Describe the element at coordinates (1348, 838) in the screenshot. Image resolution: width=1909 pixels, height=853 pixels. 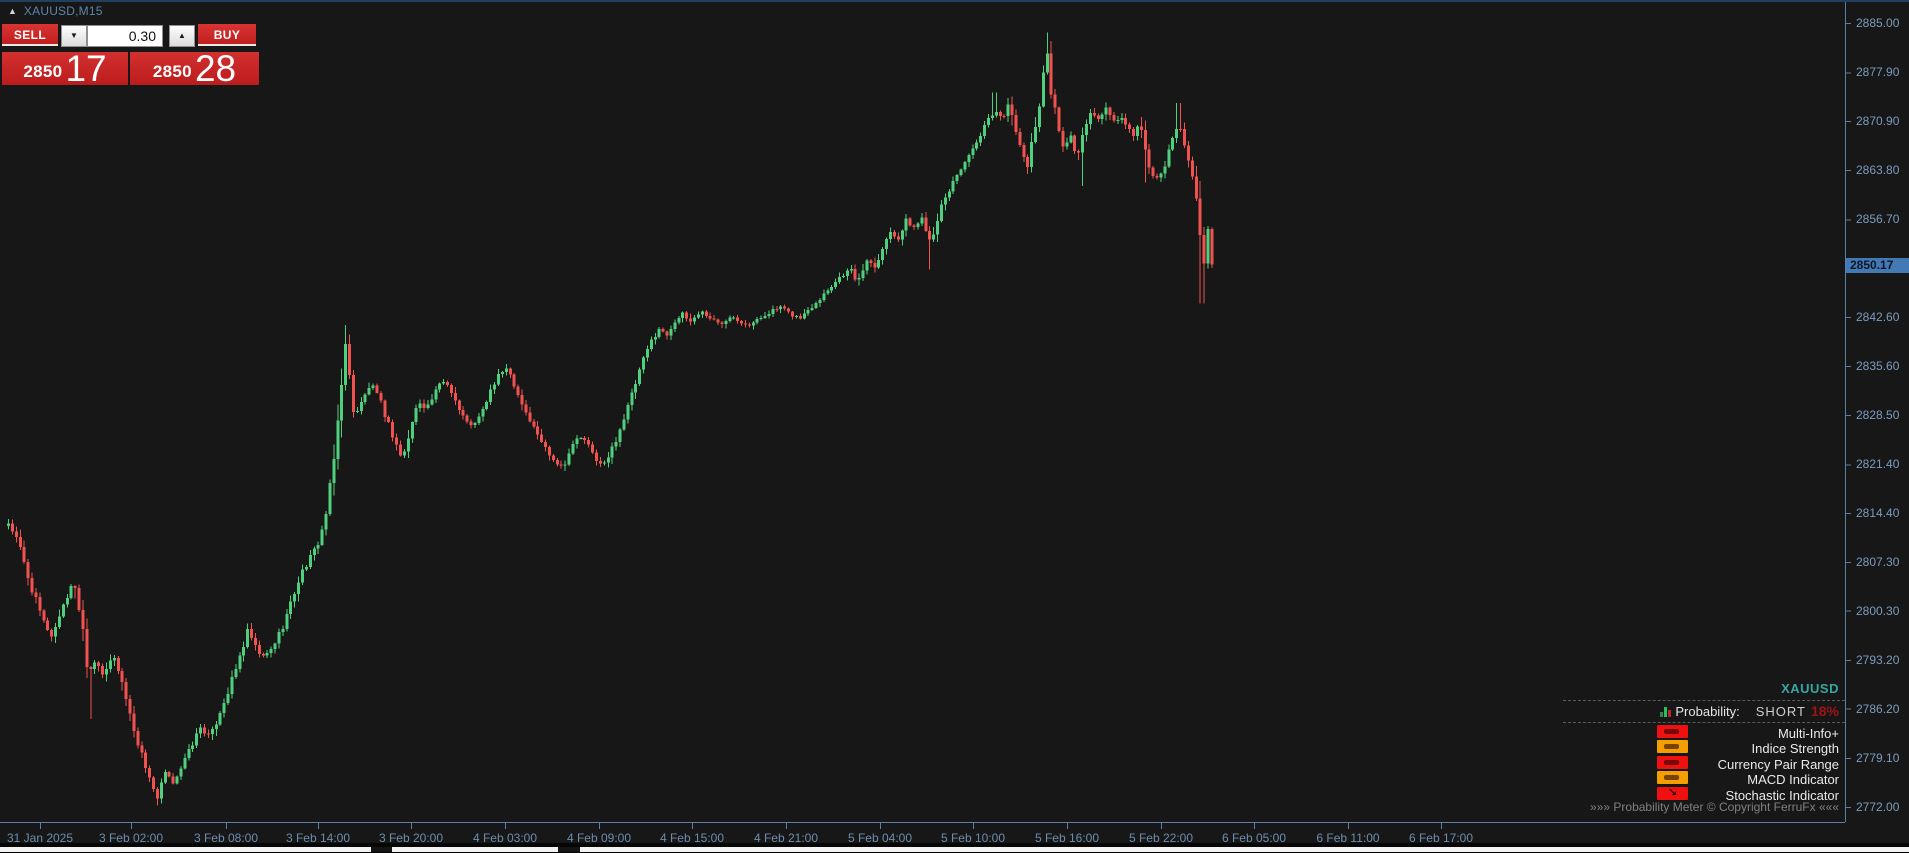
I see `time-tick-label: 6 Feb 11:00` at that location.